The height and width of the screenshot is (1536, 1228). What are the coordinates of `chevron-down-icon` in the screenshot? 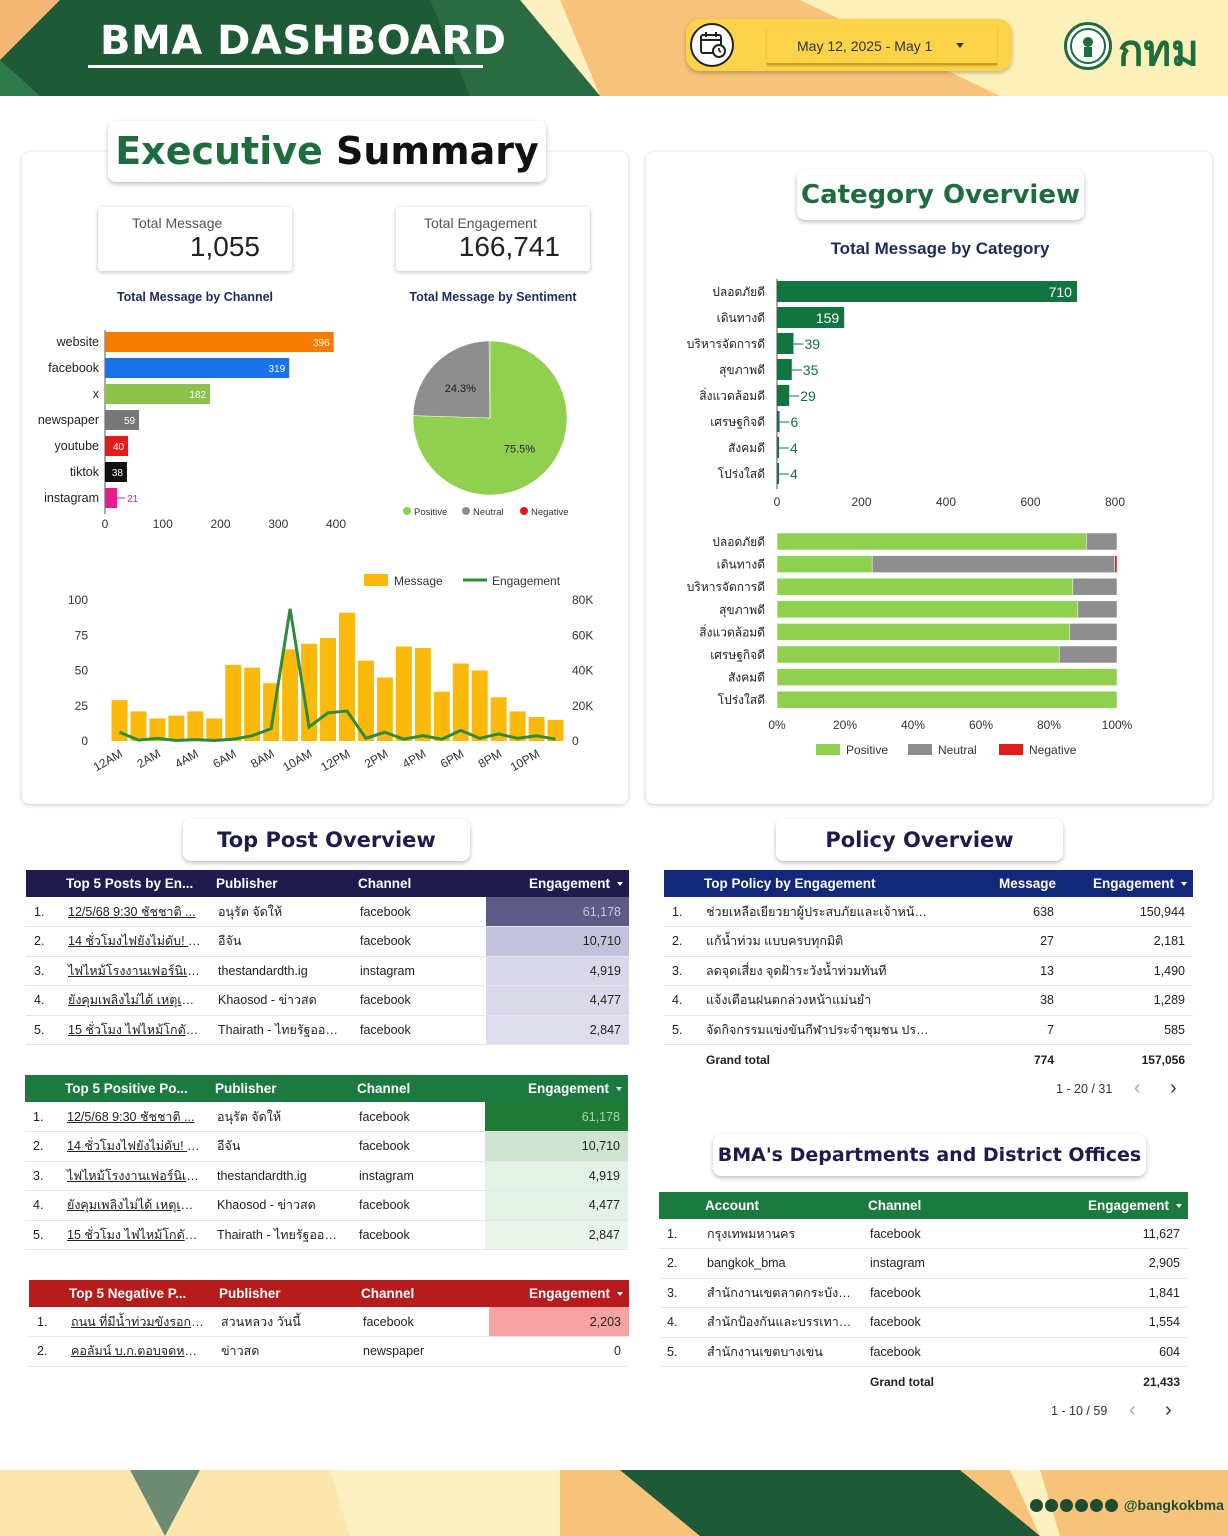 It's located at (960, 45).